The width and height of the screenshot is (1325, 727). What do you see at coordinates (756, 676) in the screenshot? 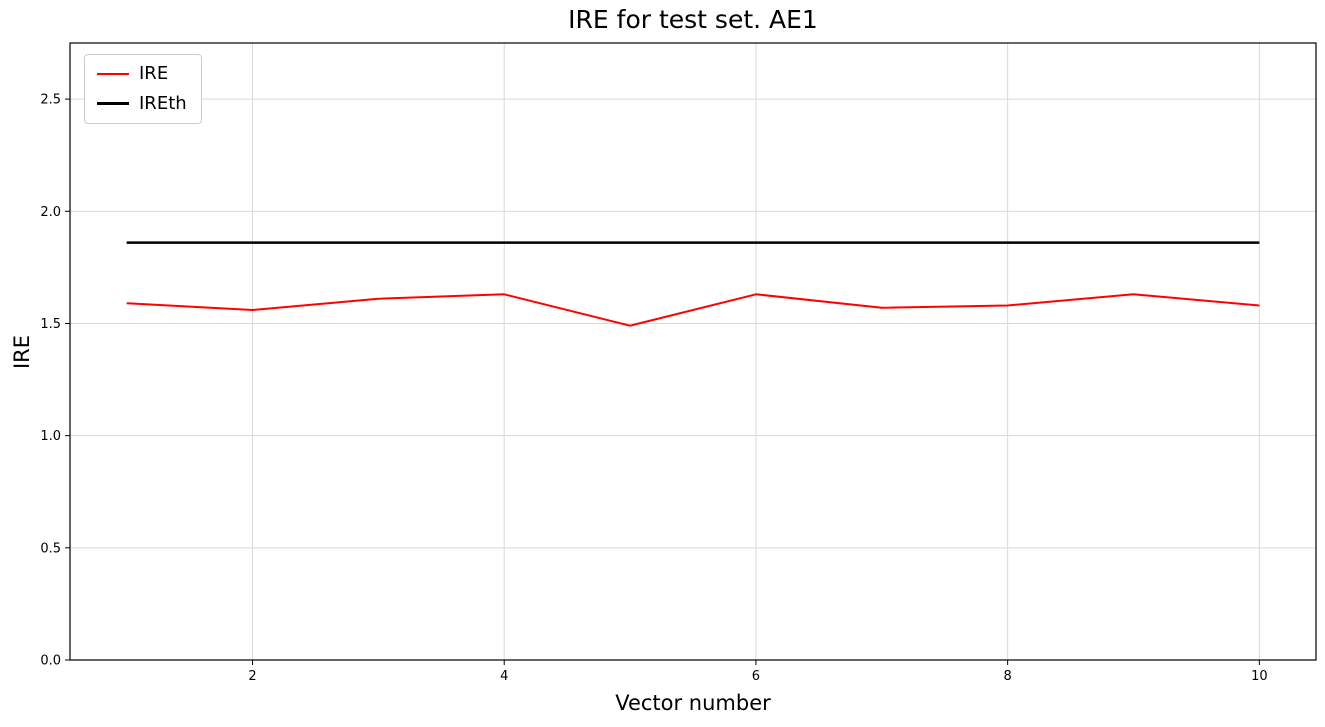
I see `x-tick-label: 6` at bounding box center [756, 676].